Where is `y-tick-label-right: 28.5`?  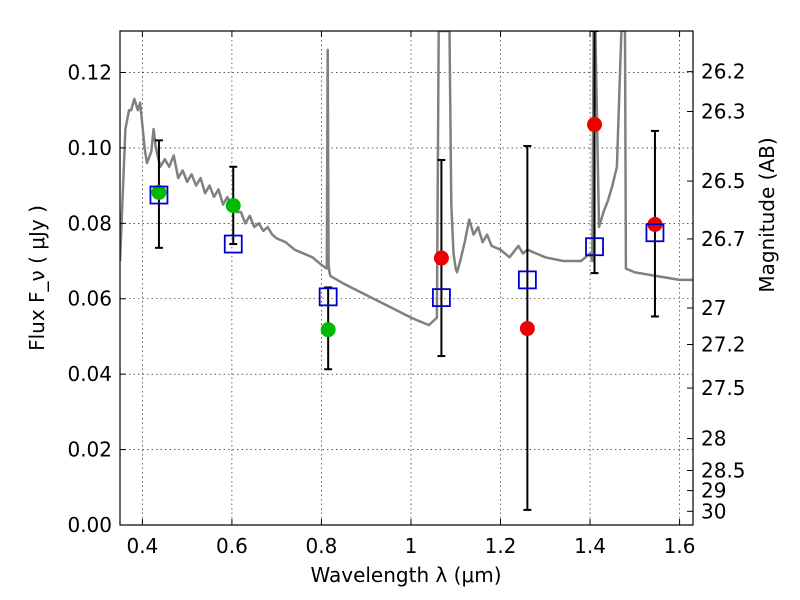
y-tick-label-right: 28.5 is located at coordinates (723, 470).